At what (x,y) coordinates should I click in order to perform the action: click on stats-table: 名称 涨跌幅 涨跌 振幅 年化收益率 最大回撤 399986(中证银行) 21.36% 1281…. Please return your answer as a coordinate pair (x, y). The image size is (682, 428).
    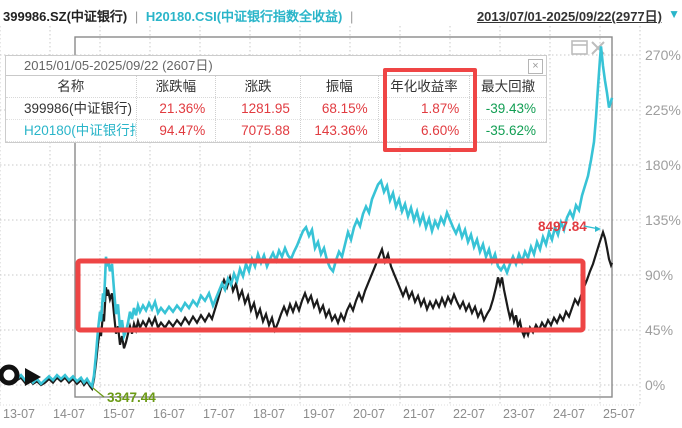
    Looking at the image, I should click on (276, 109).